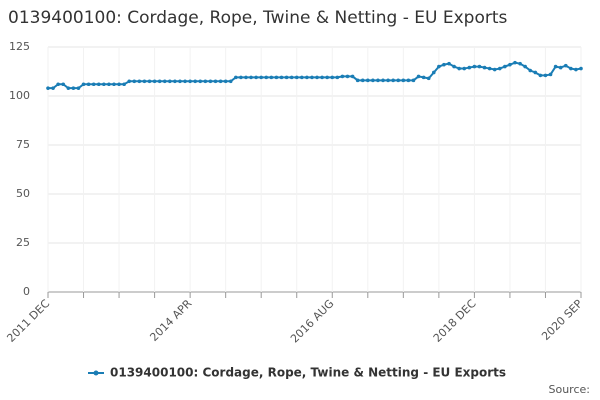 Image resolution: width=600 pixels, height=400 pixels. Describe the element at coordinates (28, 321) in the screenshot. I see `x-tick-label: 2011 DEC` at that location.